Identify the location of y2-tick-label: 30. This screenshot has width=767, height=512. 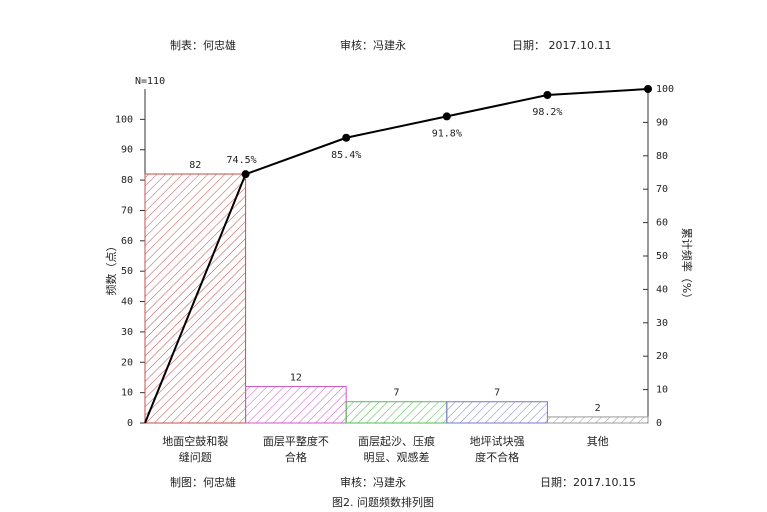
(662, 323).